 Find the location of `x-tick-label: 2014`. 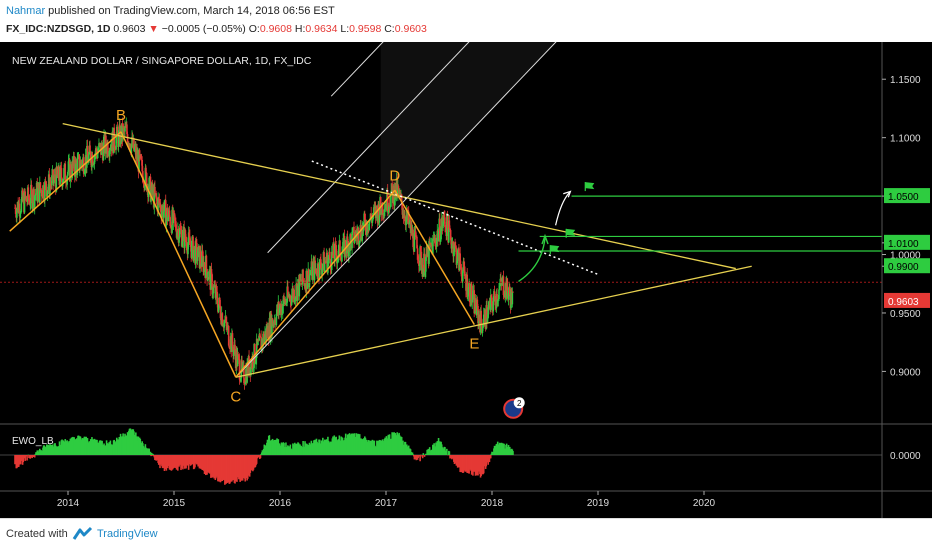

x-tick-label: 2014 is located at coordinates (68, 503).